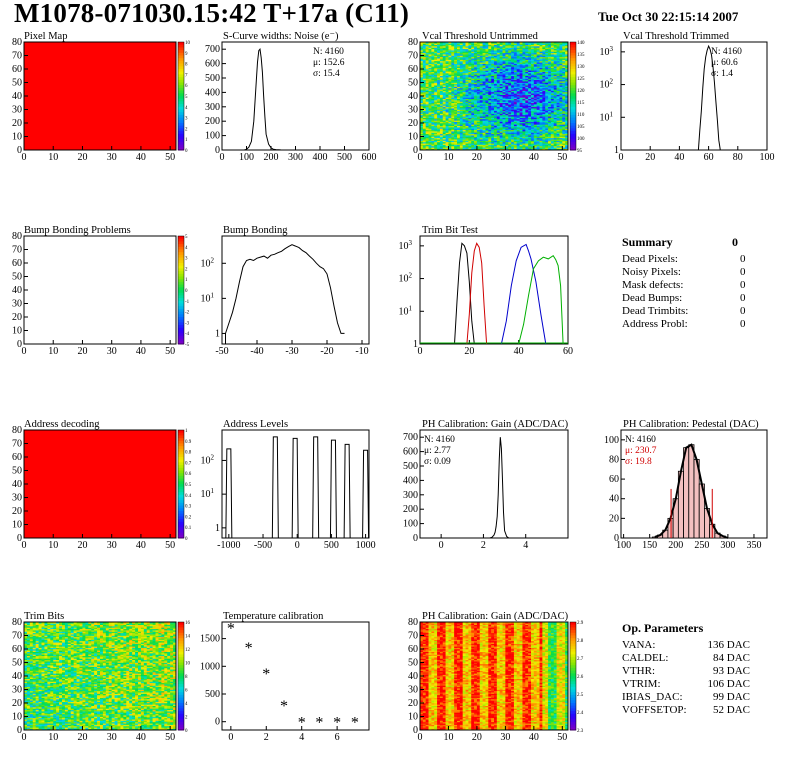 Image resolution: width=796 pixels, height=772 pixels. What do you see at coordinates (420, 157) in the screenshot?
I see `x-tick-label: 0` at bounding box center [420, 157].